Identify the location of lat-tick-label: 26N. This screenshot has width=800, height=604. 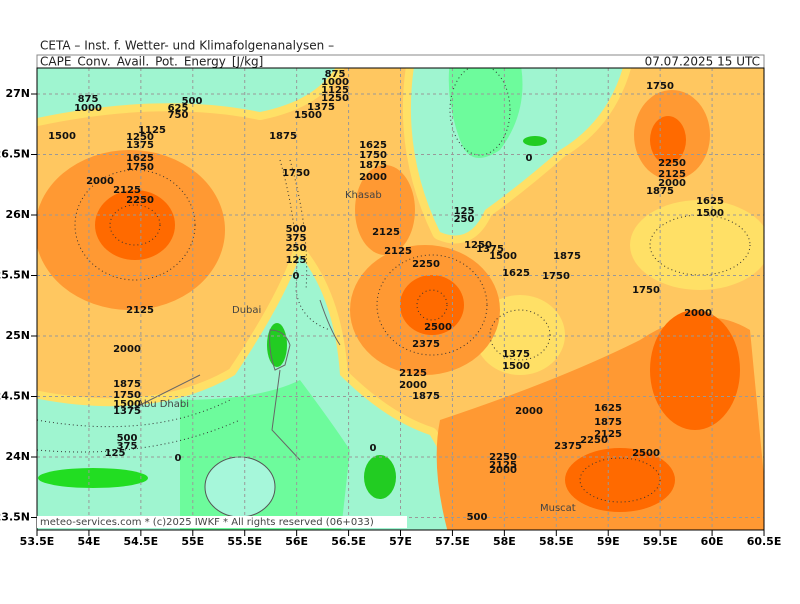
(17, 214).